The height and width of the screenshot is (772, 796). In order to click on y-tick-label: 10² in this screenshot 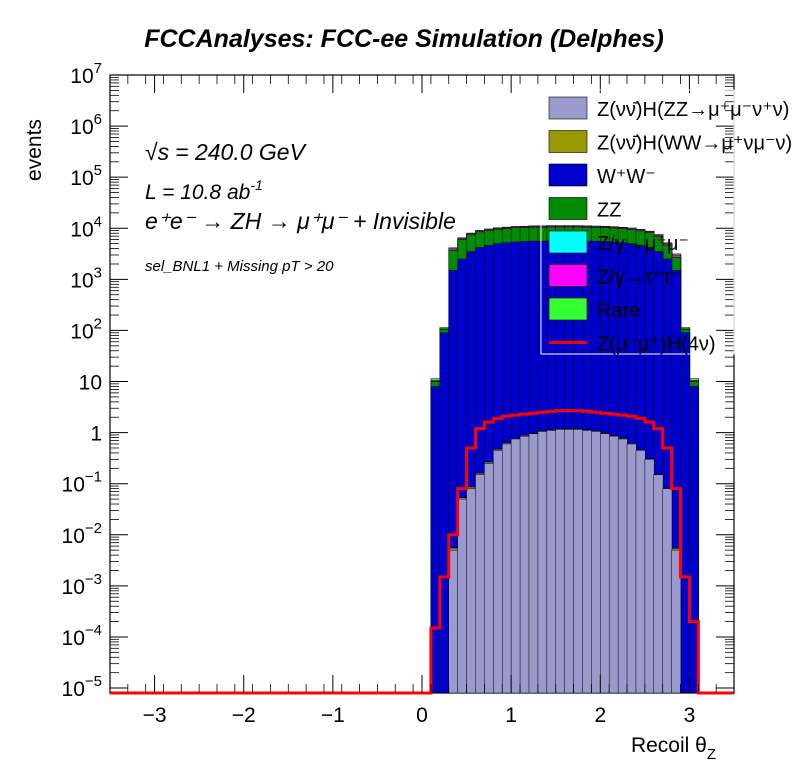, I will do `click(86, 329)`.